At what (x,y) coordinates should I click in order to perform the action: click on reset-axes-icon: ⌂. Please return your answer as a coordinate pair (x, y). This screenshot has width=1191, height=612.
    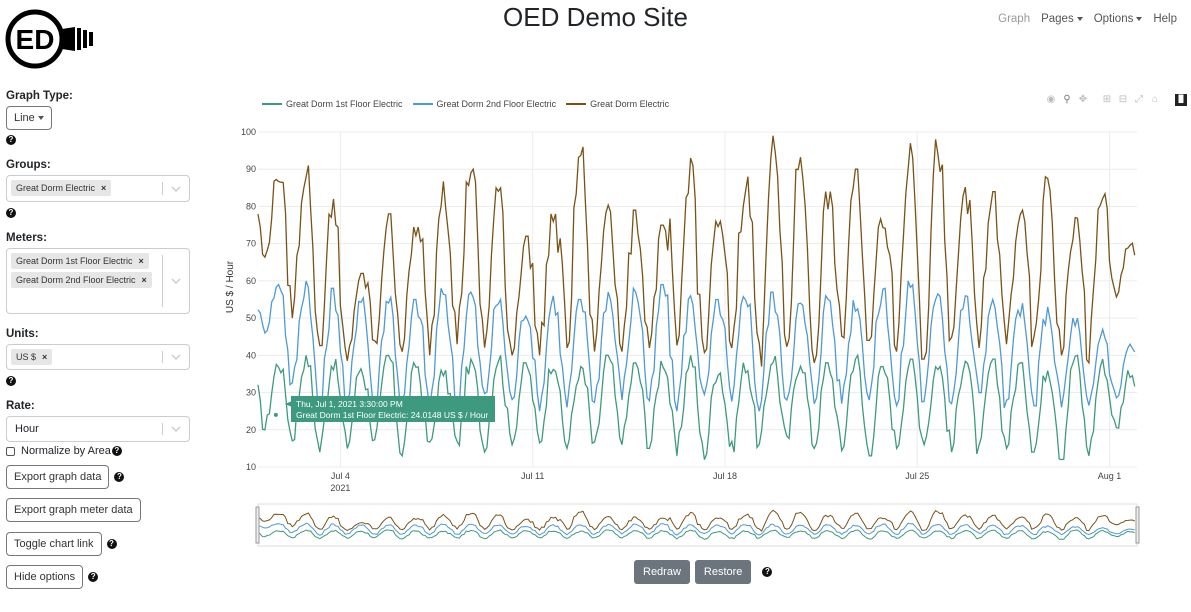
    Looking at the image, I should click on (1155, 99).